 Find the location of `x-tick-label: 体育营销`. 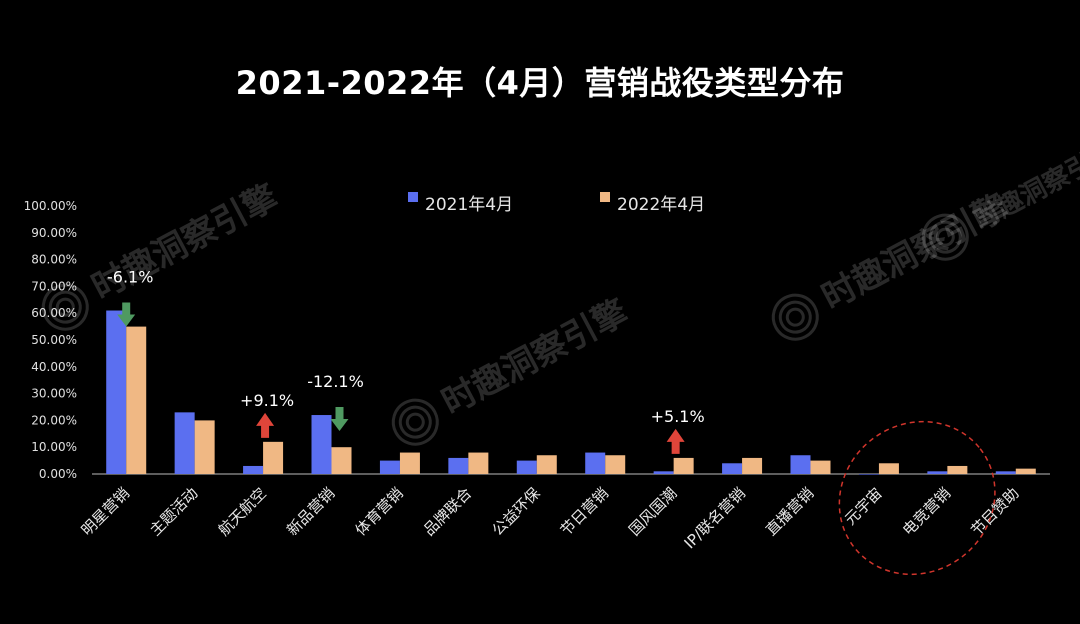

x-tick-label: 体育营销 is located at coordinates (379, 511).